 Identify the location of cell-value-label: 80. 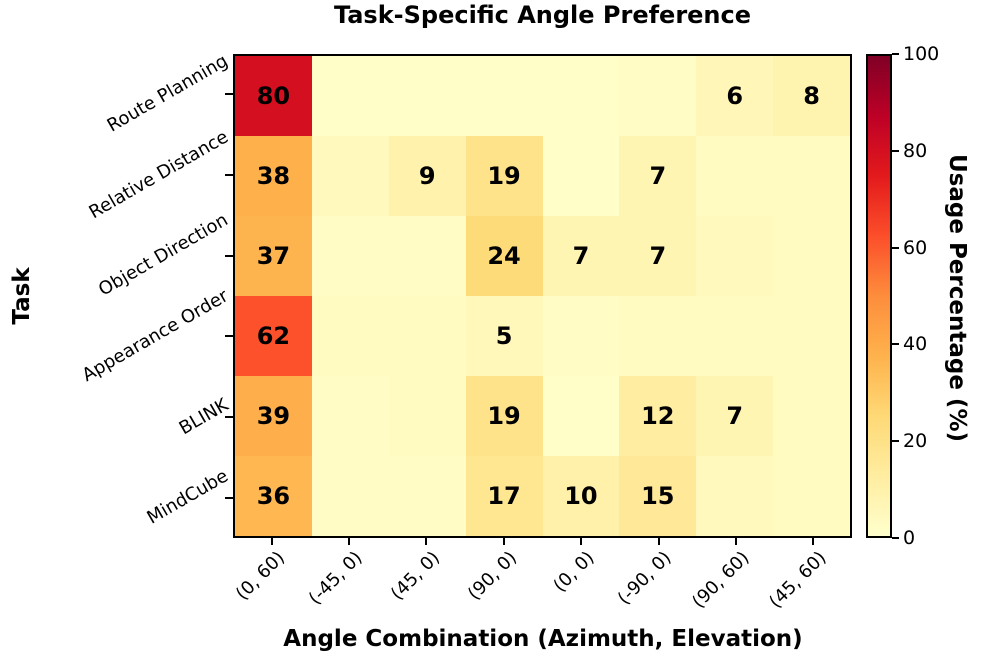
(273, 96).